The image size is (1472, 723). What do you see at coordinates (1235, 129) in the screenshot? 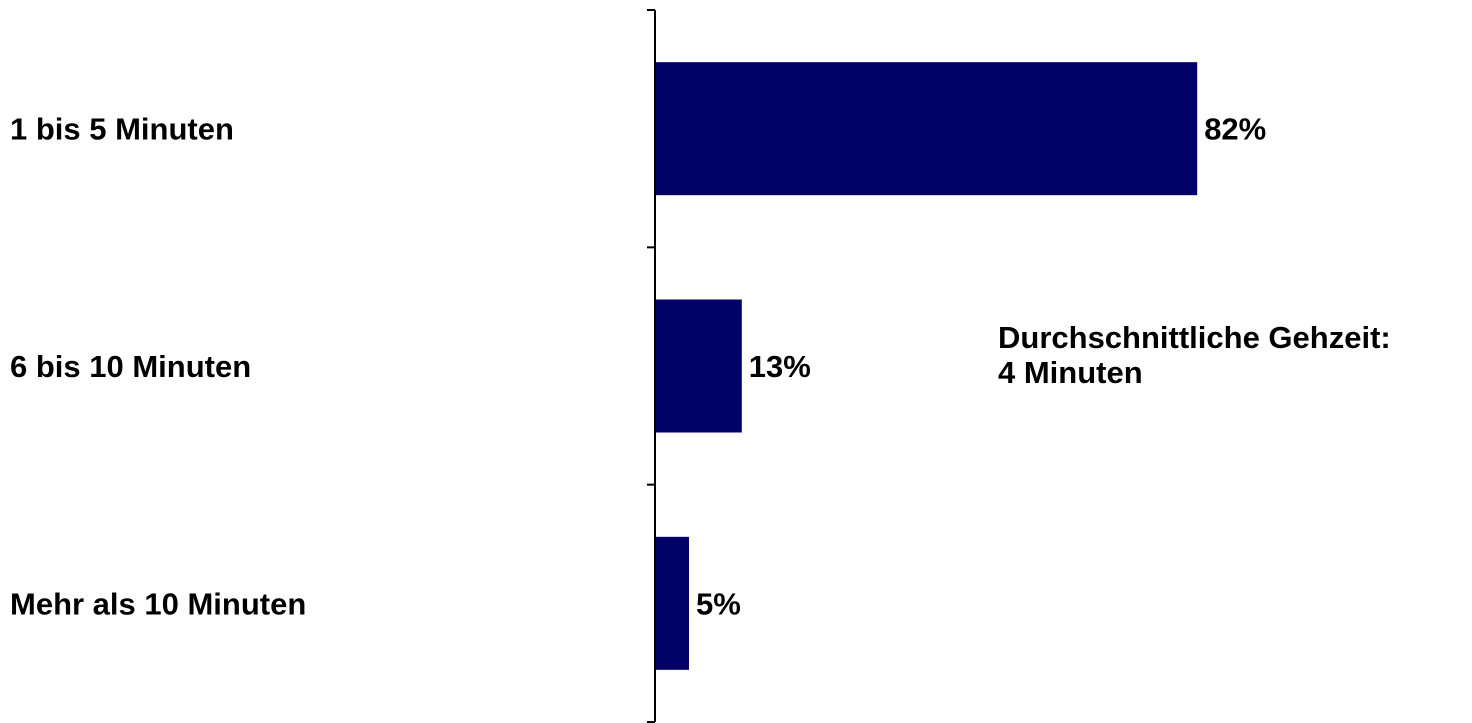
I see `data-label: 82%` at bounding box center [1235, 129].